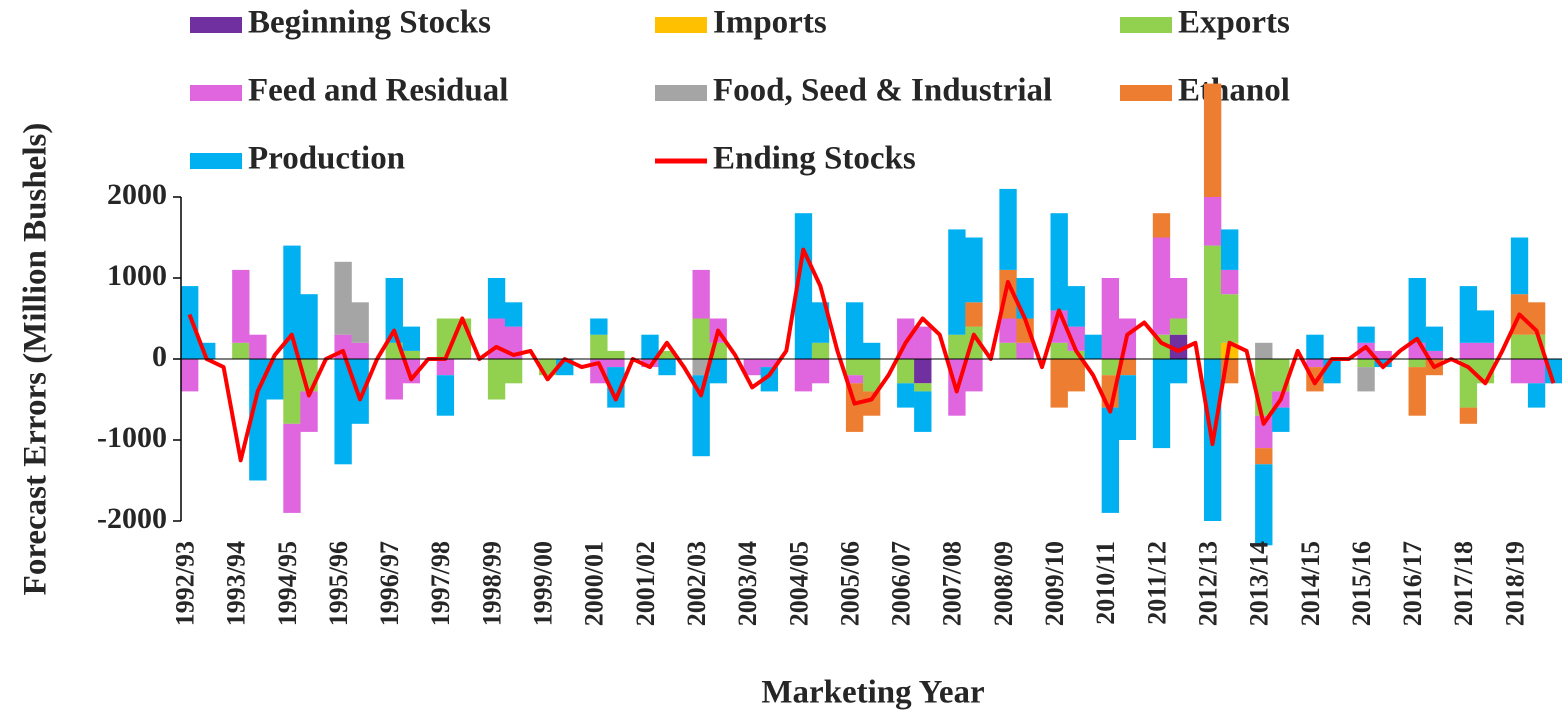  Describe the element at coordinates (952, 583) in the screenshot. I see `x-tick-label: 2007/08` at that location.